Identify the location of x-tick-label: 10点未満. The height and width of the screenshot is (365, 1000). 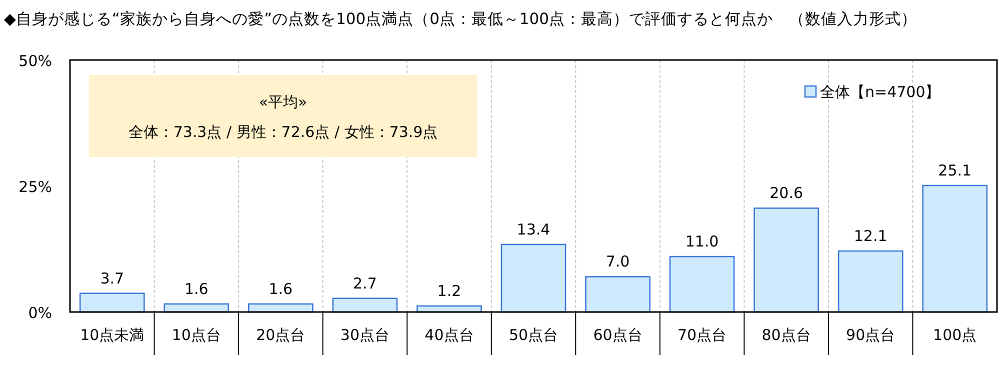
(112, 335).